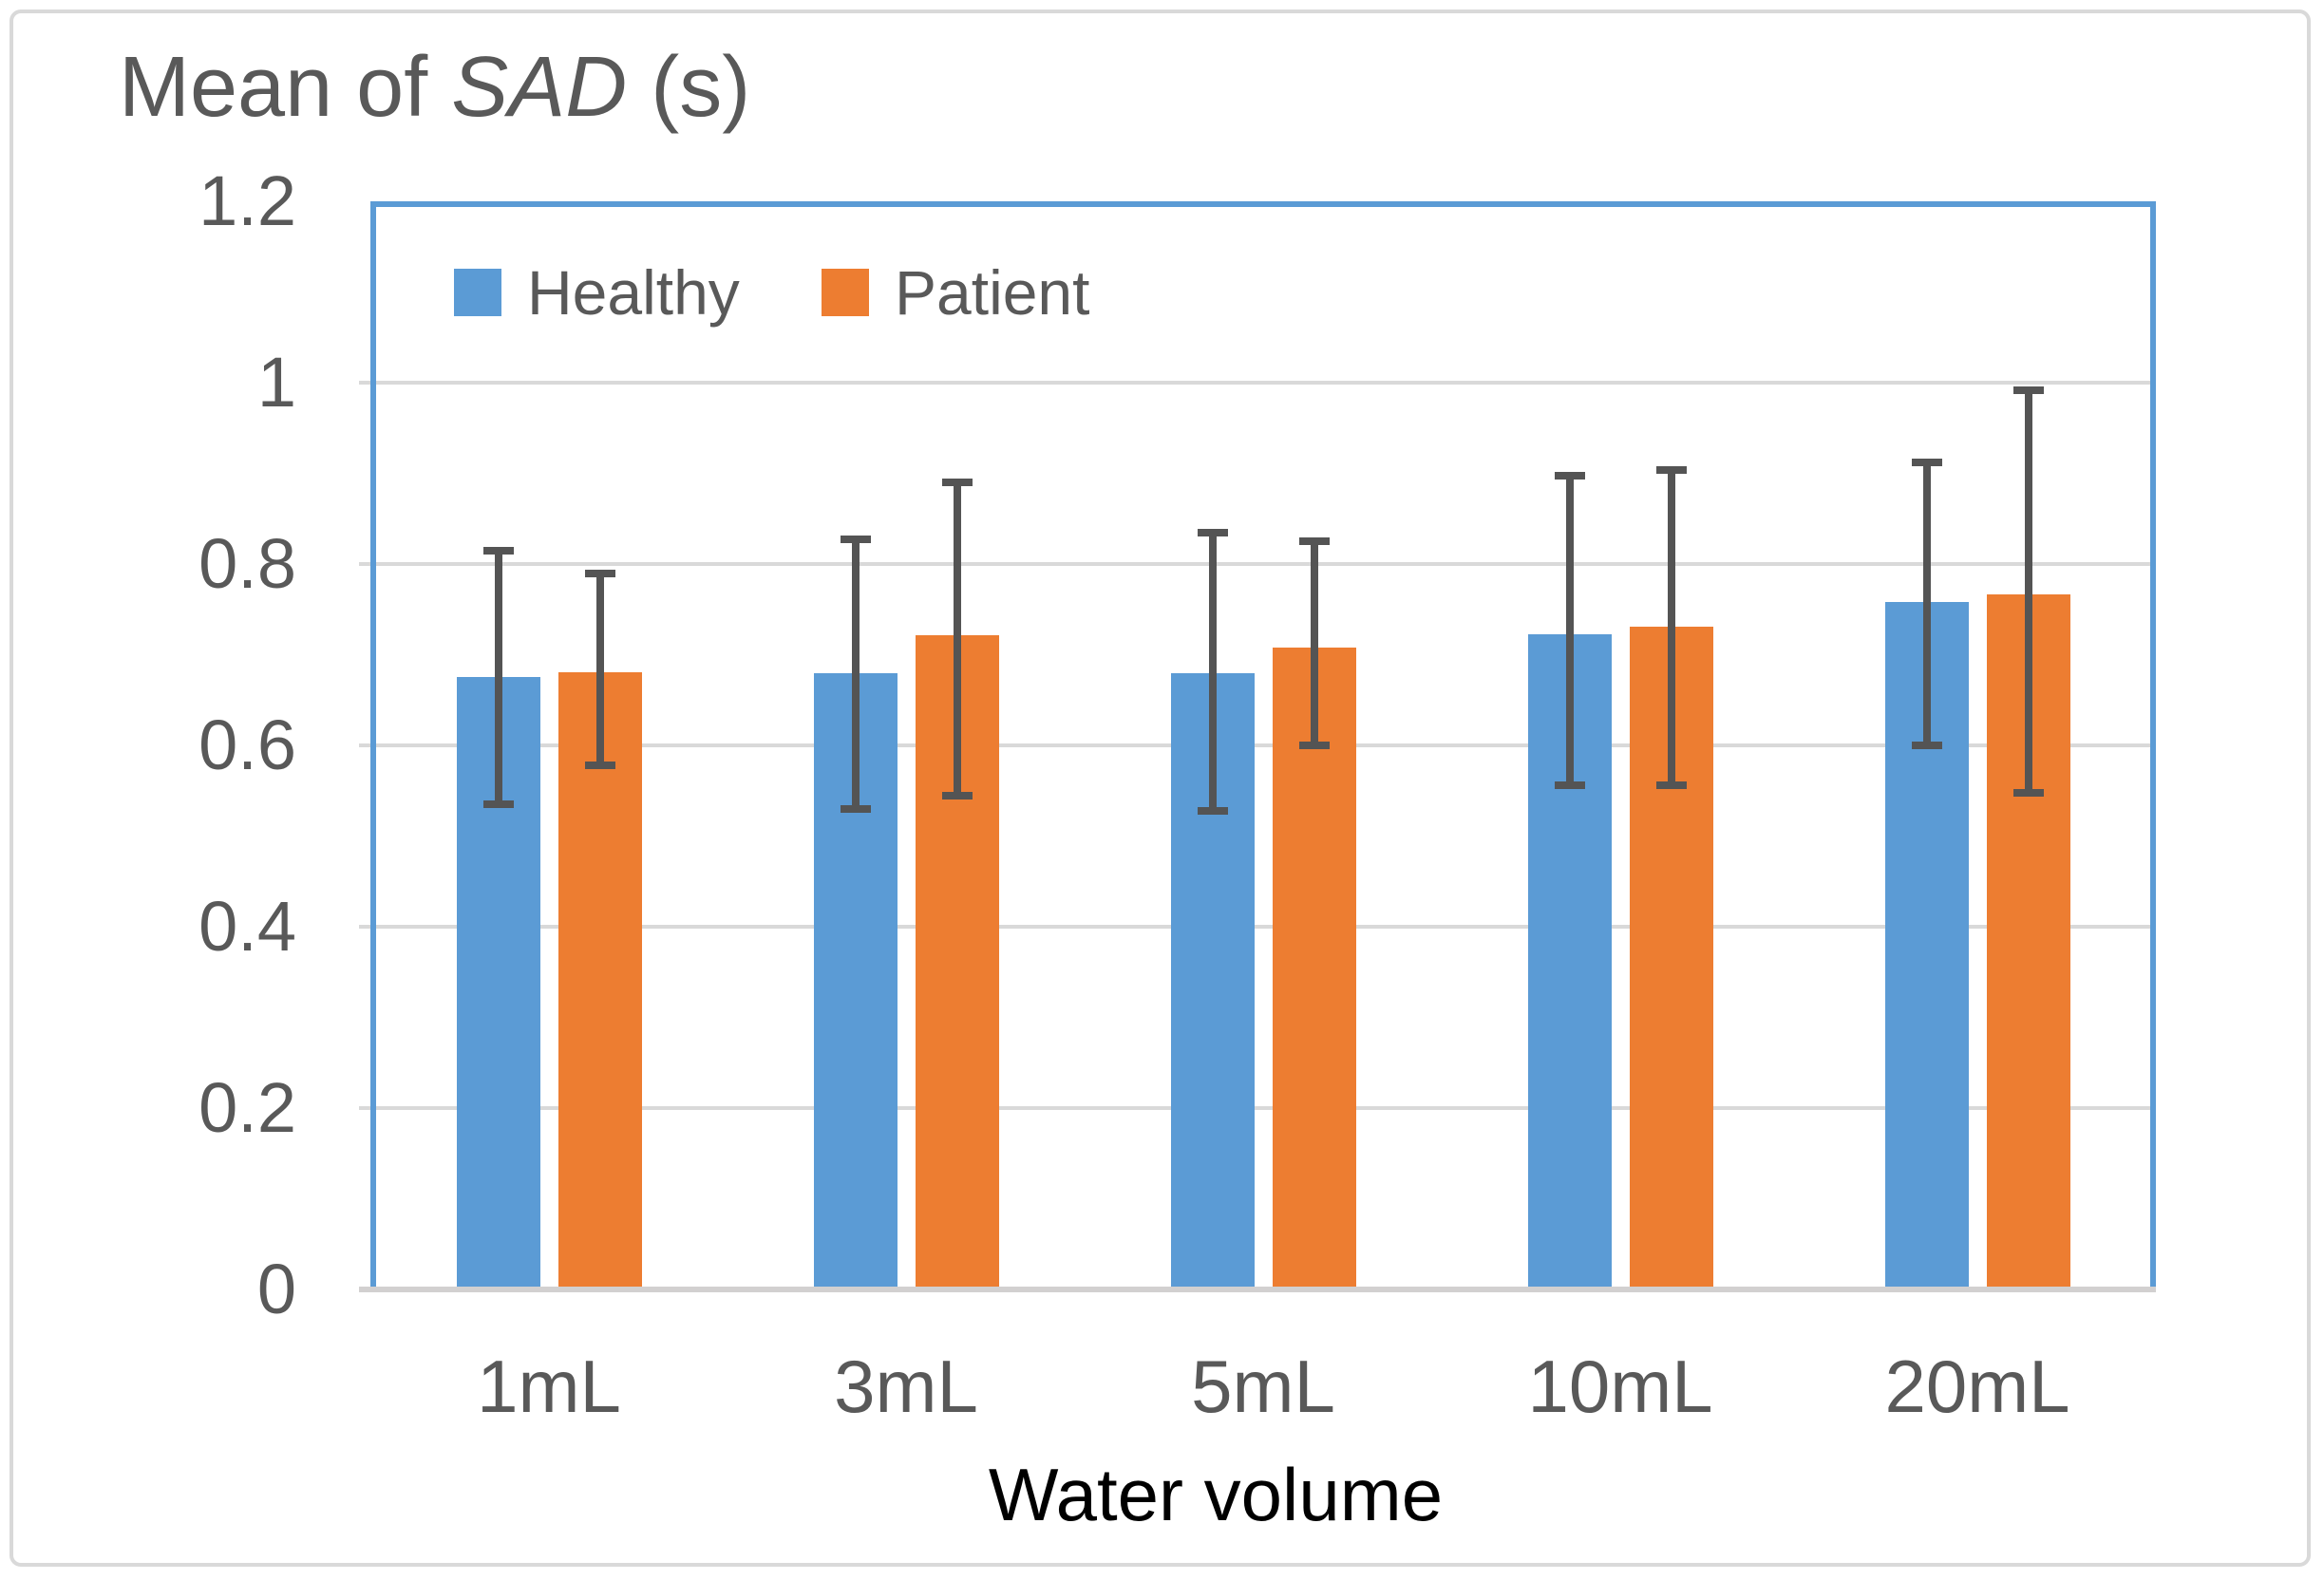  I want to click on bar-patient-1mL, so click(599, 980).